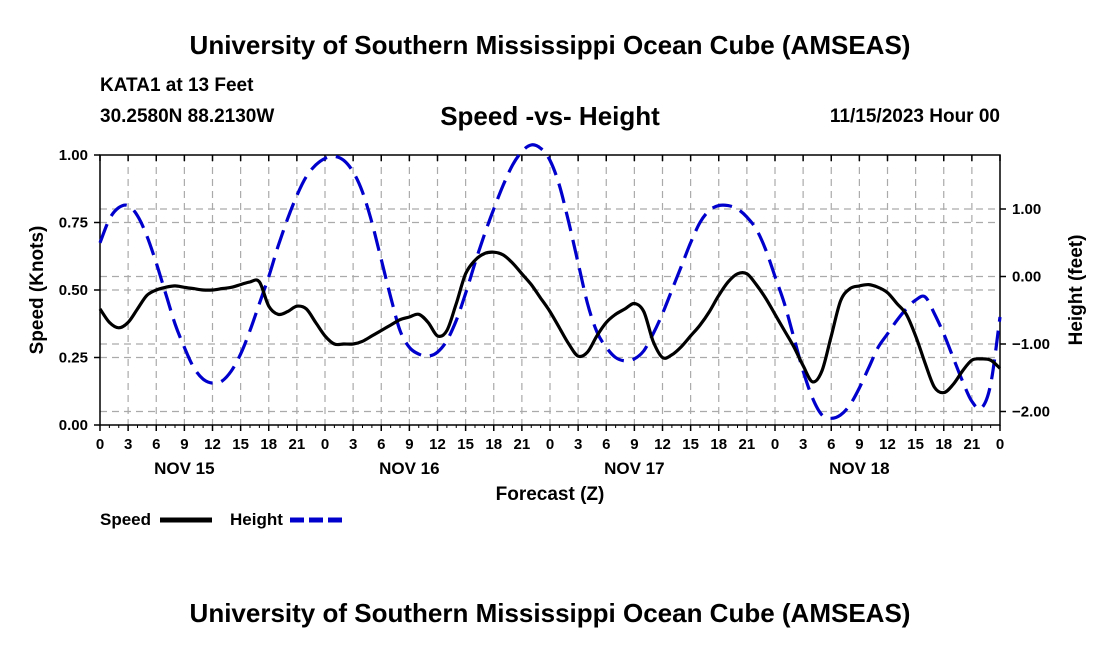 This screenshot has height=650, width=1100. Describe the element at coordinates (550, 116) in the screenshot. I see `chart-subtitle: Speed -vs- Height` at that location.